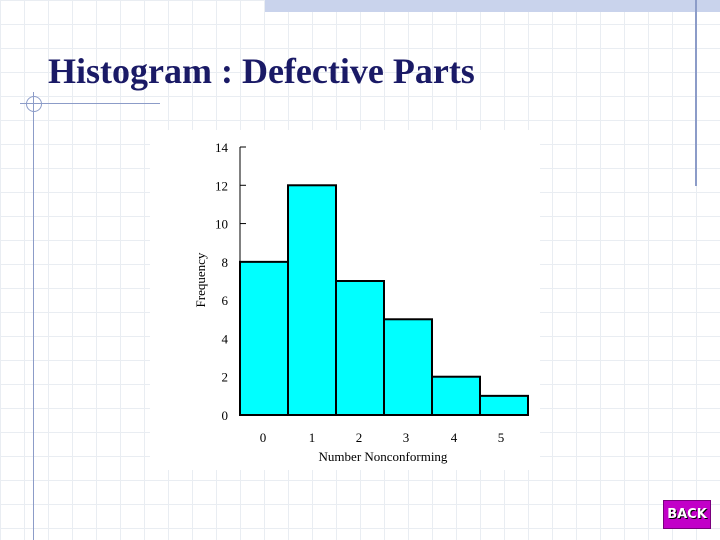  What do you see at coordinates (221, 185) in the screenshot?
I see `y-tick-label: 12` at bounding box center [221, 185].